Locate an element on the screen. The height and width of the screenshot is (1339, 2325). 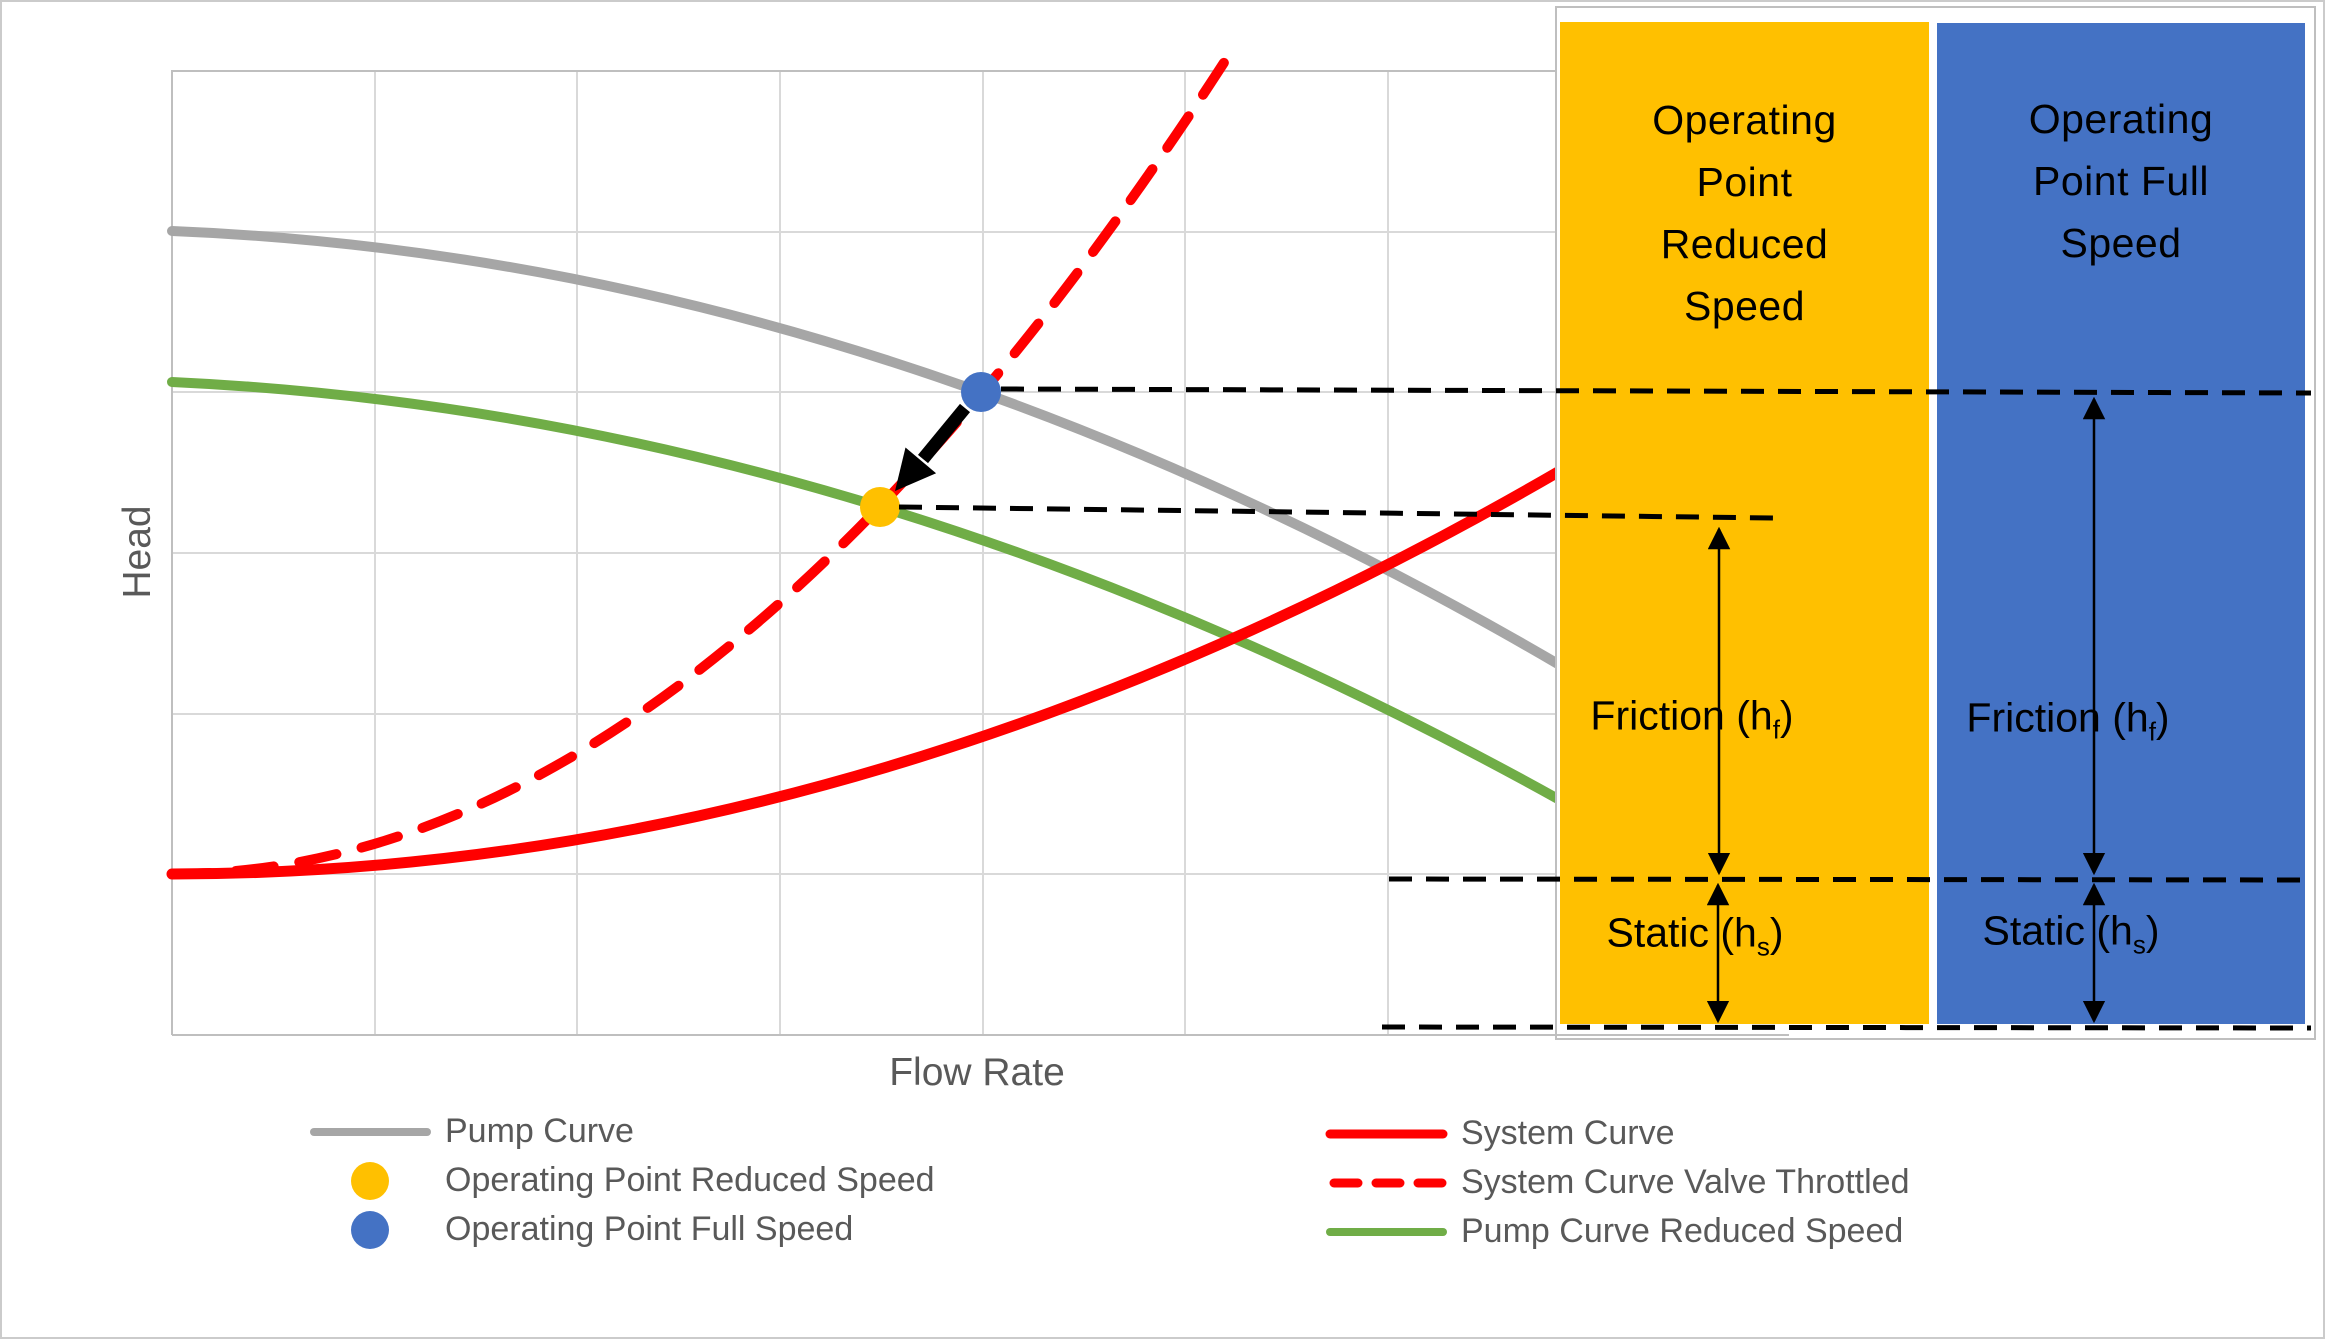
legend-item-system-curve: System Curve is located at coordinates (1617, 1133).